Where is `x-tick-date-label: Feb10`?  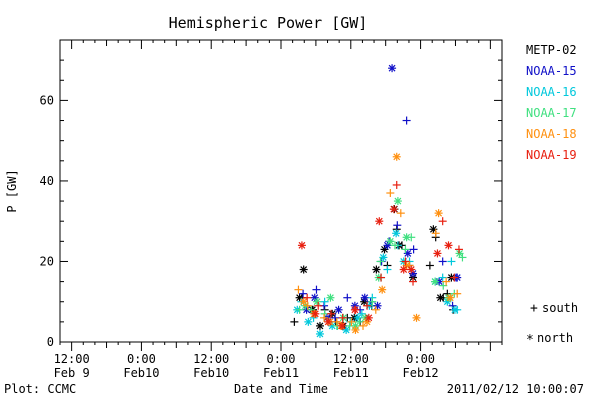 x-tick-date-label: Feb10 is located at coordinates (141, 373).